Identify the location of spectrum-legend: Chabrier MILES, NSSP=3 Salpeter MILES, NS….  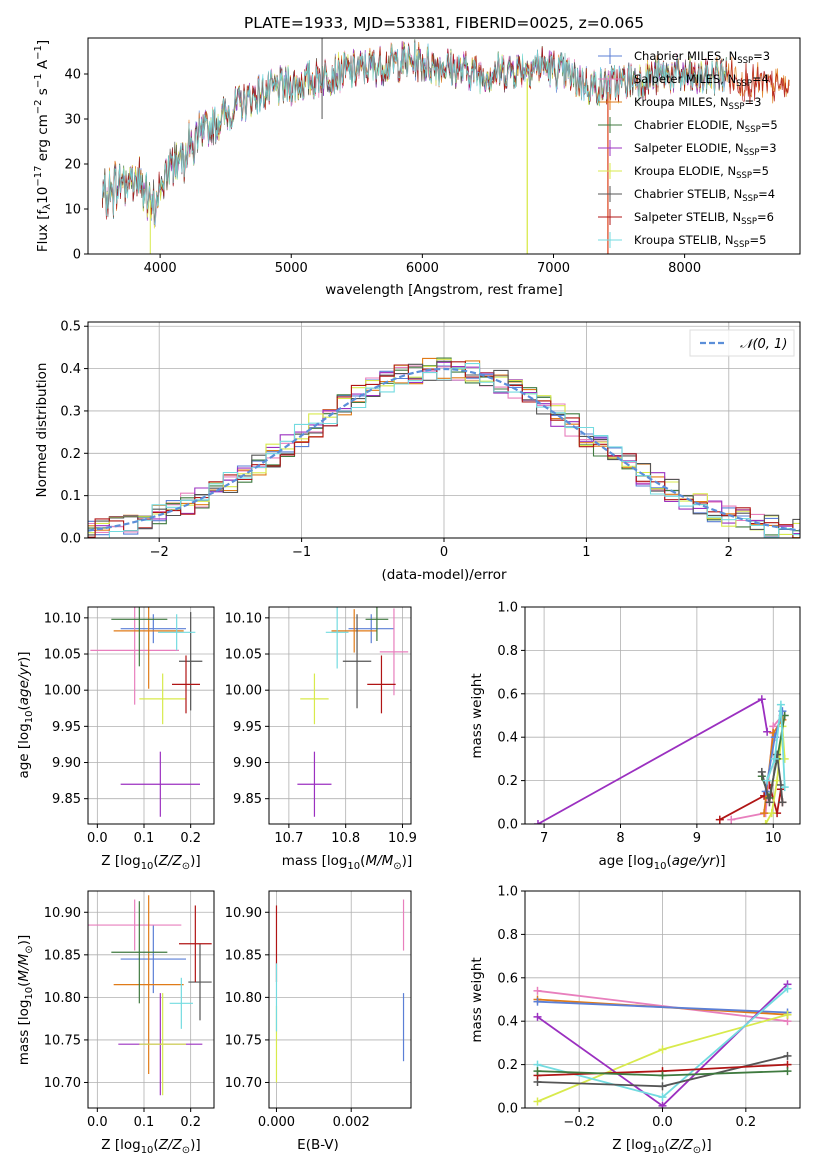
(688, 149).